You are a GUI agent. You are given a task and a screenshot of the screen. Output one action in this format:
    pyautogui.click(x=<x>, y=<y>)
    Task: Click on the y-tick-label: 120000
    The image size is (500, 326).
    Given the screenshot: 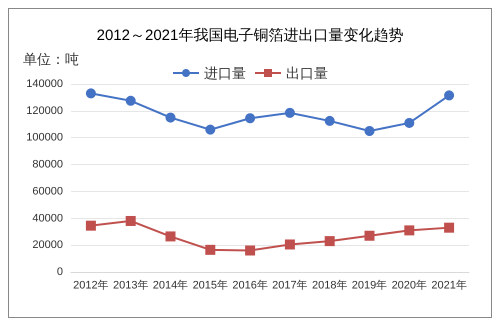 What is the action you would take?
    pyautogui.click(x=44, y=110)
    